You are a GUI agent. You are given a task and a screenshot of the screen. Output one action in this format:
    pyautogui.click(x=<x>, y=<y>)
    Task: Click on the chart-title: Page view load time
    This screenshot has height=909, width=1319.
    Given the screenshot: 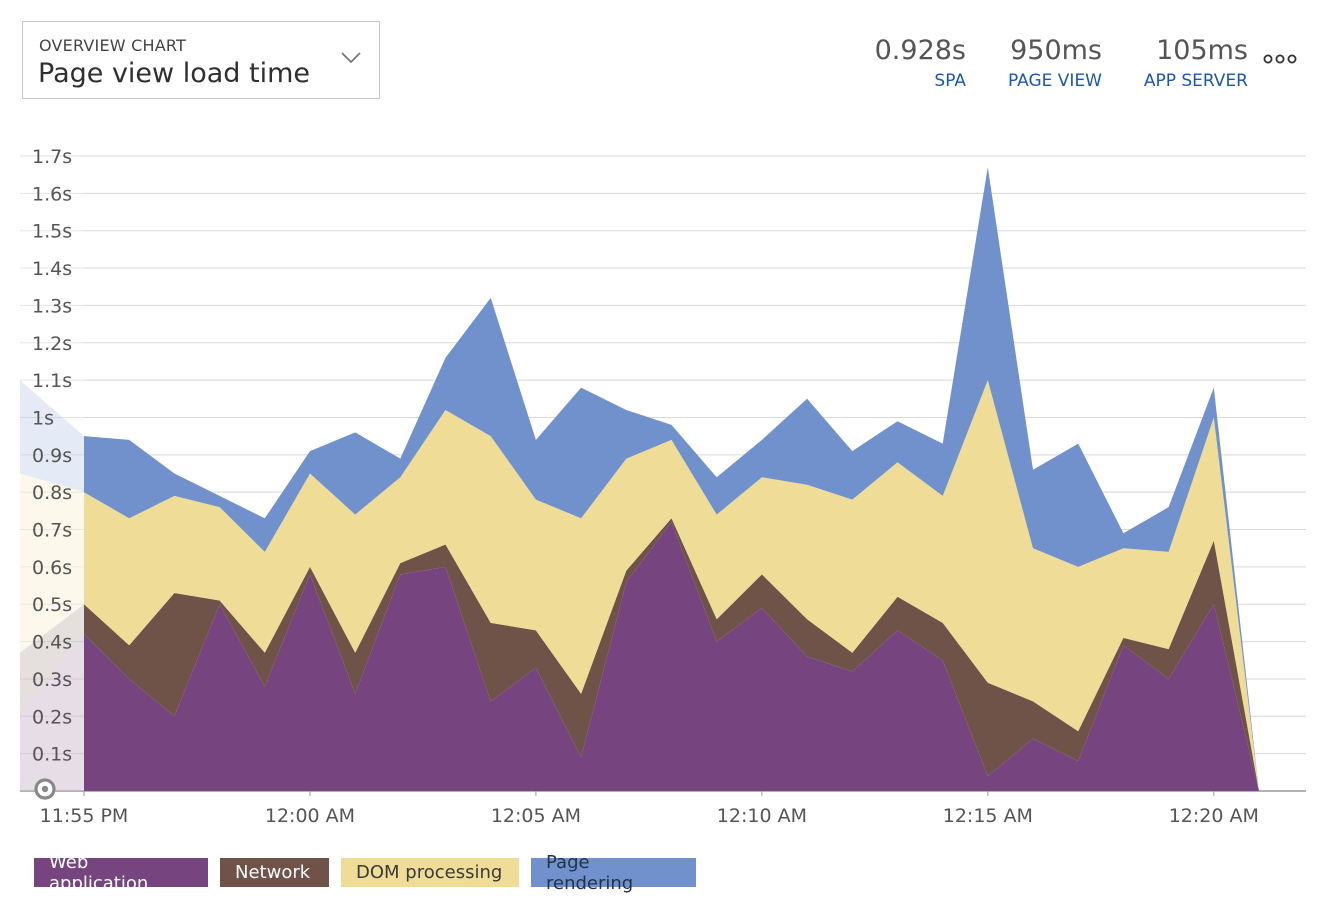 What is the action you would take?
    pyautogui.click(x=174, y=73)
    